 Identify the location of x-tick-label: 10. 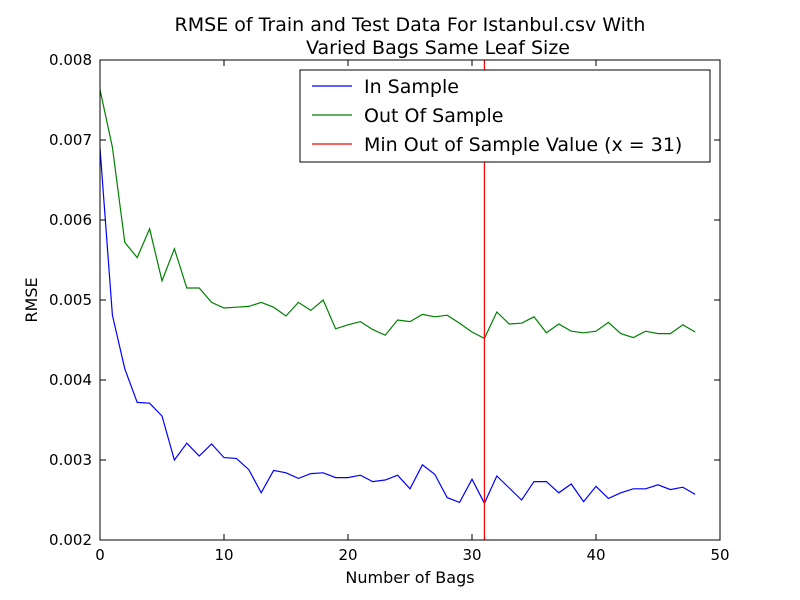
(223, 555).